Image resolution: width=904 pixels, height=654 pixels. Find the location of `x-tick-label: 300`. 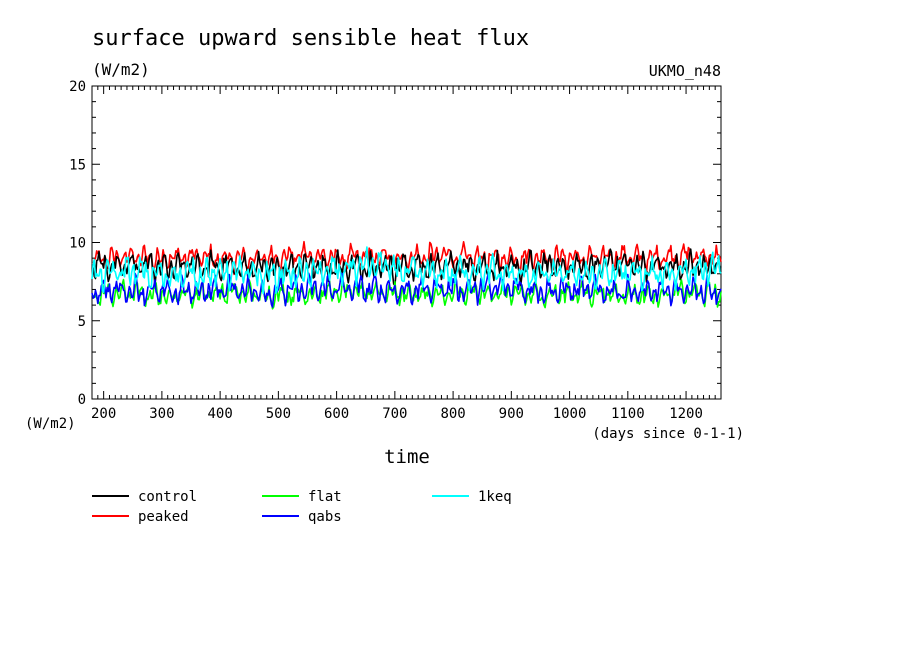

x-tick-label: 300 is located at coordinates (161, 414).